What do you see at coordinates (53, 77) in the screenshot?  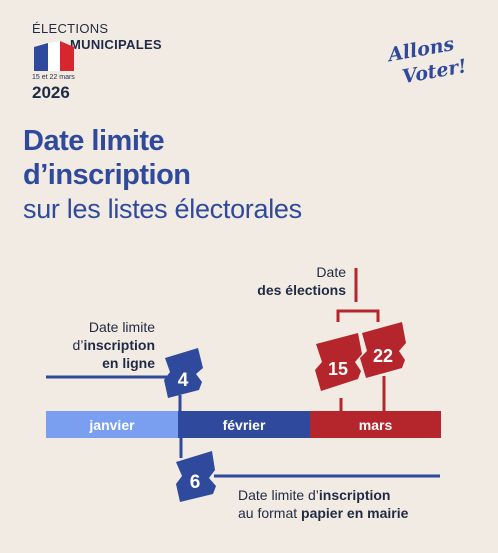 I see `header-election-dates: 15 et 22 mars` at bounding box center [53, 77].